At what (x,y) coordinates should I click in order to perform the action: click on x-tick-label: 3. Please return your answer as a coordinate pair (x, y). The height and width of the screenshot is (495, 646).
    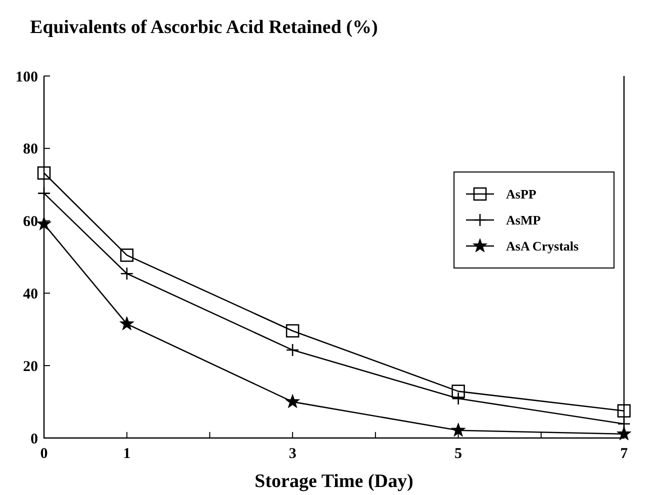
    Looking at the image, I should click on (292, 454).